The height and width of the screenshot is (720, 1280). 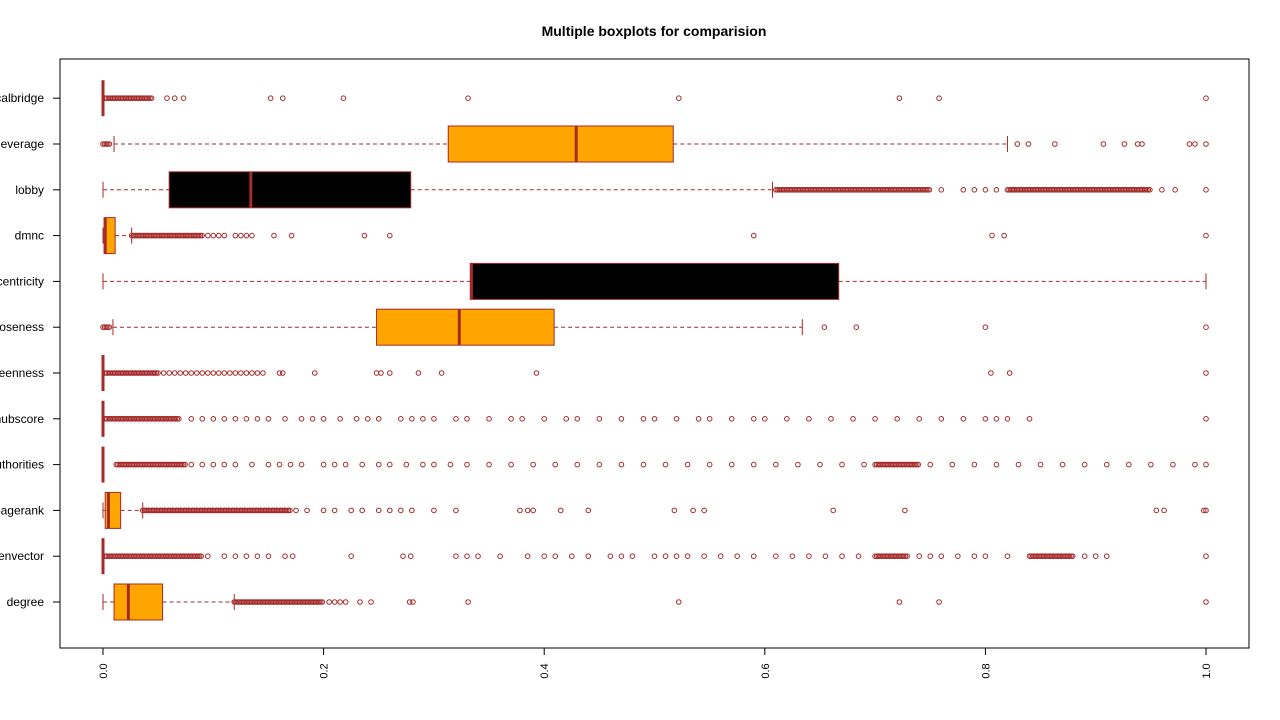 What do you see at coordinates (29, 236) in the screenshot?
I see `category-label: dmnc` at bounding box center [29, 236].